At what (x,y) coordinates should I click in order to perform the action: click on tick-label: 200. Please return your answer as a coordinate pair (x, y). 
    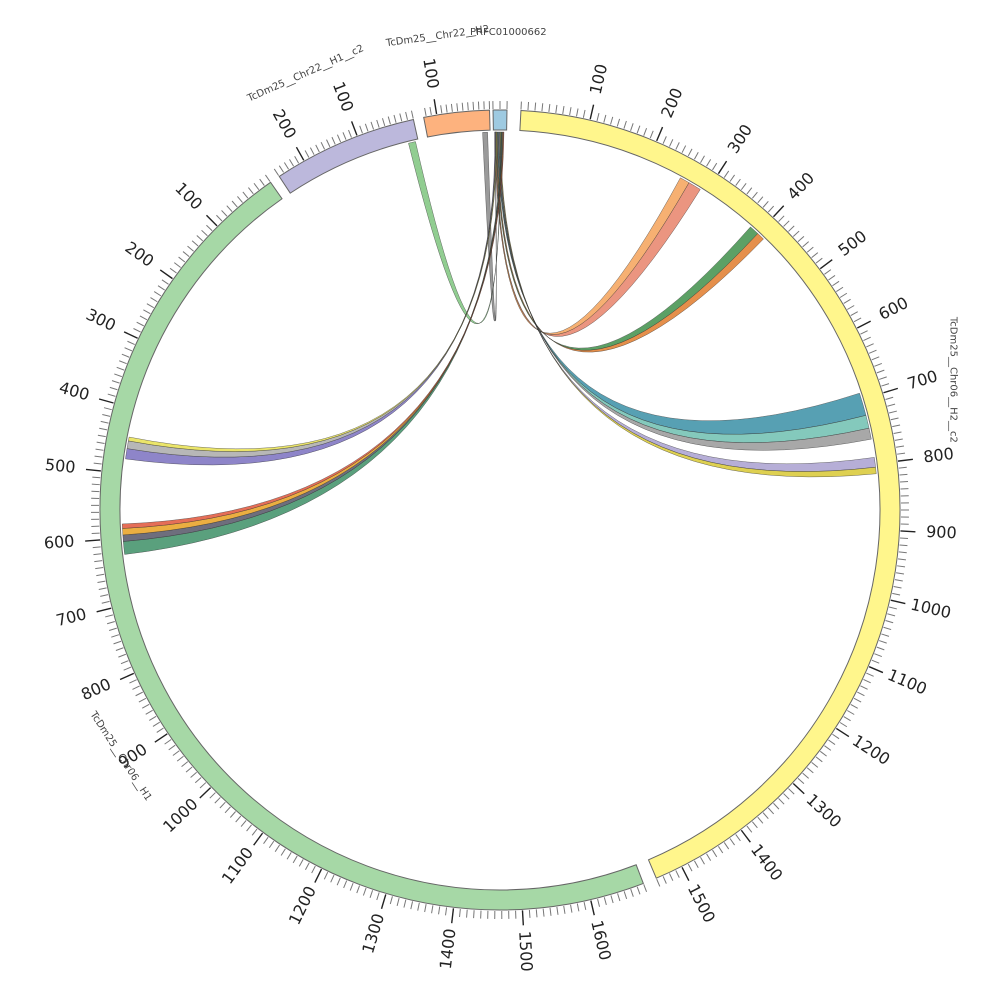
    Looking at the image, I should click on (285, 124).